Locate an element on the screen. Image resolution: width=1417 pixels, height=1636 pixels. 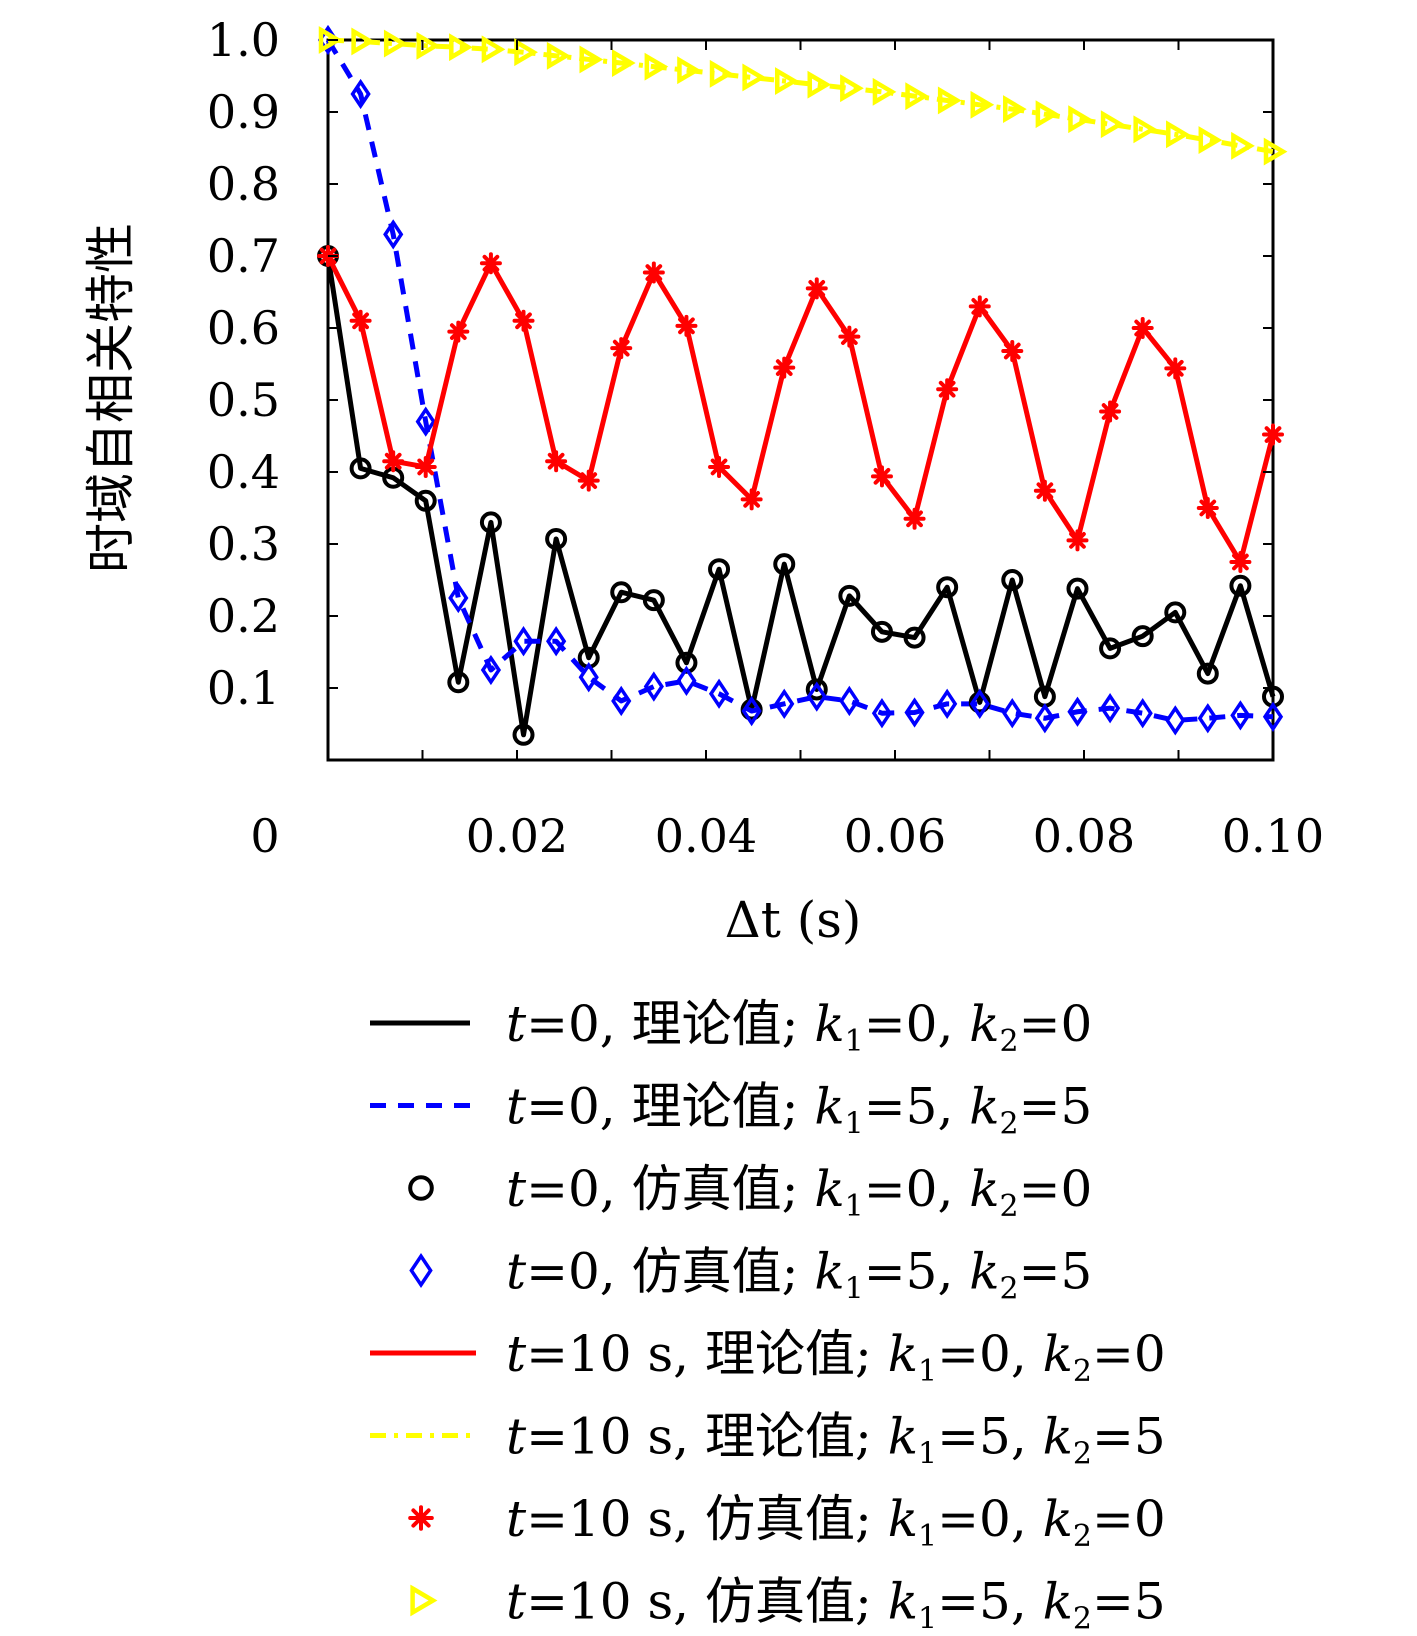
x-tick-label: 0.08 is located at coordinates (1084, 836).